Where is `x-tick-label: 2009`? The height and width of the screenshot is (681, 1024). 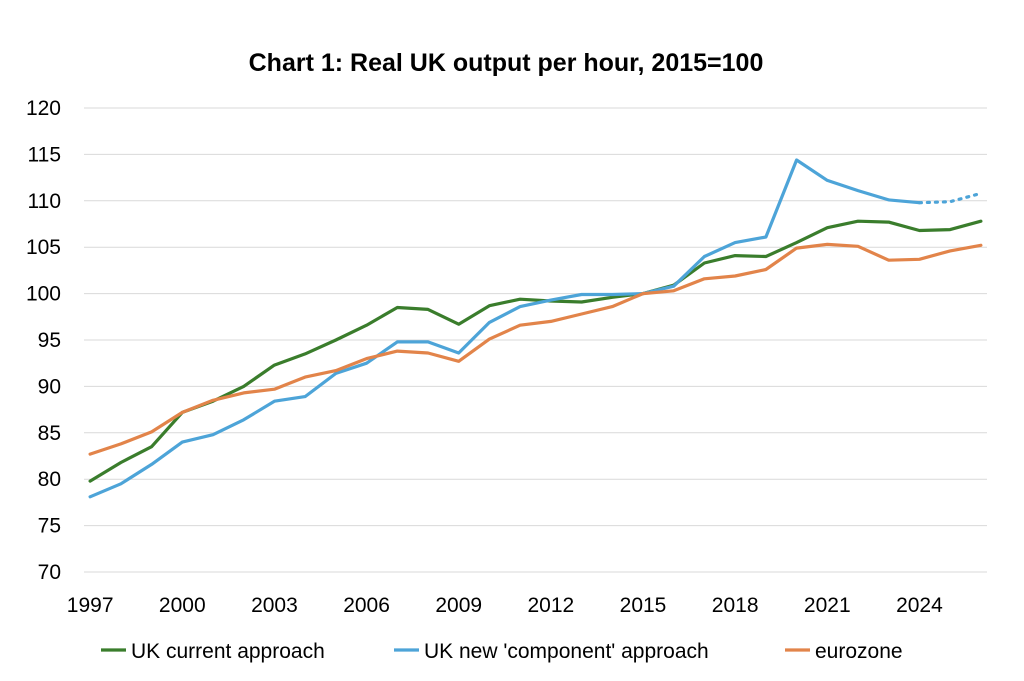 x-tick-label: 2009 is located at coordinates (458, 605).